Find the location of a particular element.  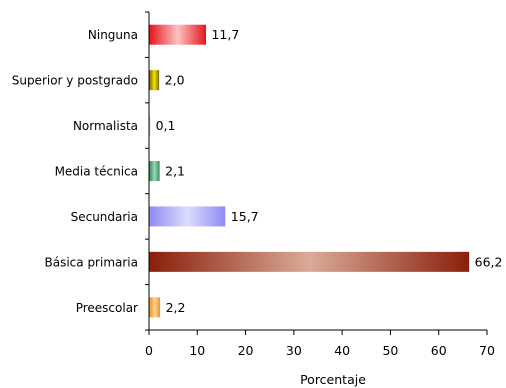

category-label-media-tecnica: Media técnica is located at coordinates (96, 172).